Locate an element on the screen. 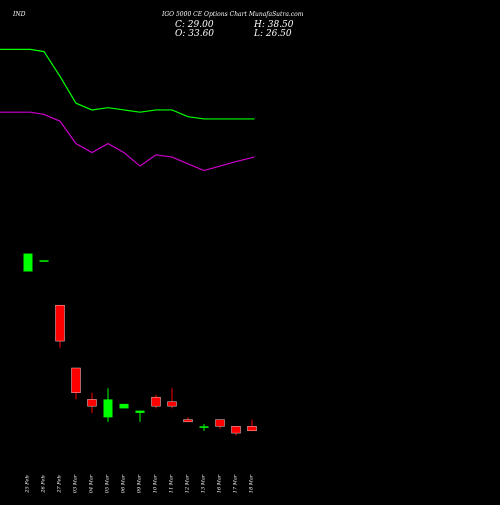  symbol-label: IND is located at coordinates (19, 14).